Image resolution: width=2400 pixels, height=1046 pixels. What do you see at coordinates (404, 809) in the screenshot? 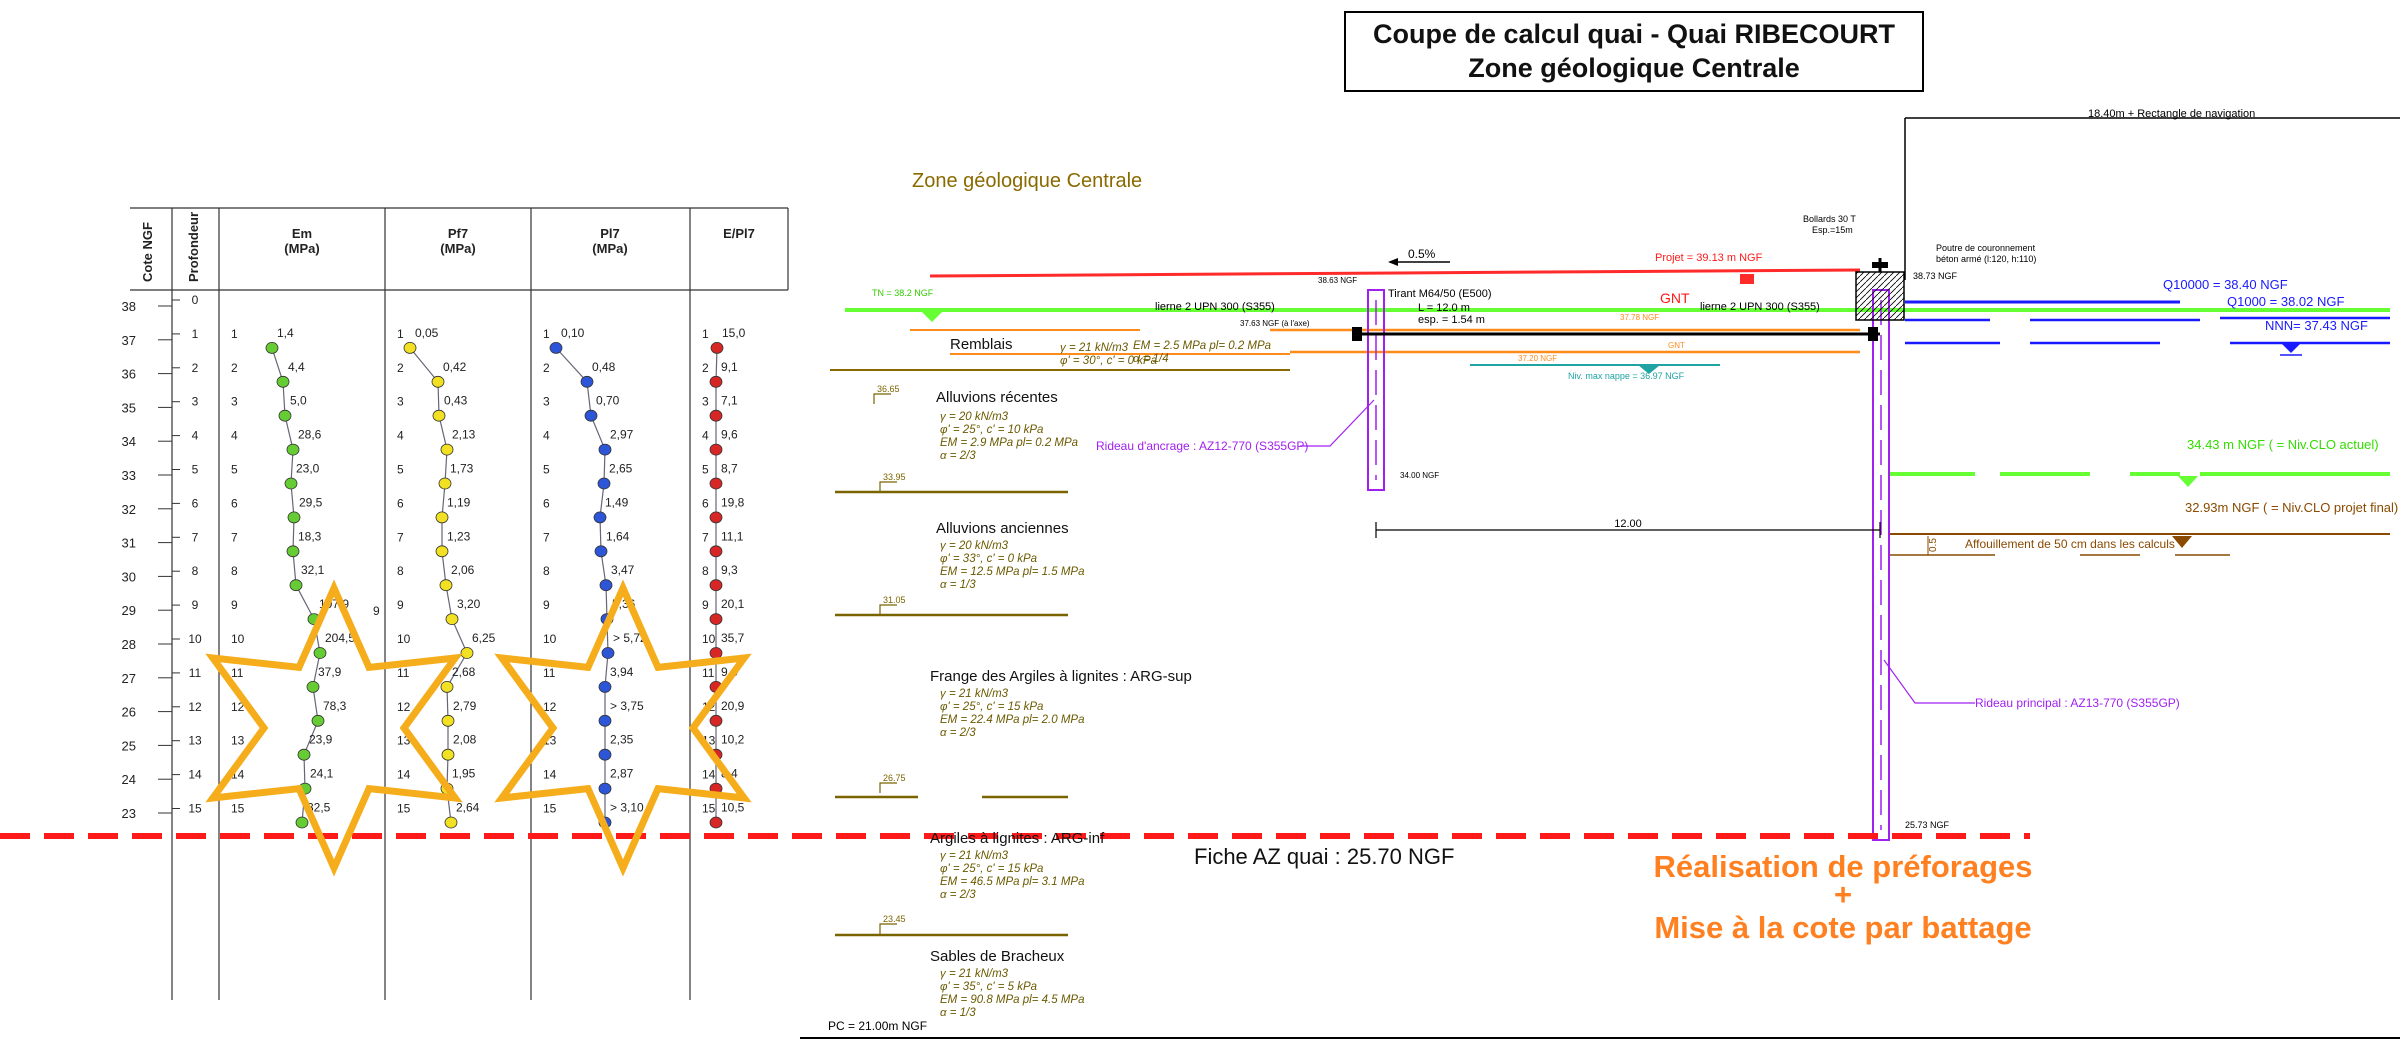
I see `pf-depth-15: 15` at bounding box center [404, 809].